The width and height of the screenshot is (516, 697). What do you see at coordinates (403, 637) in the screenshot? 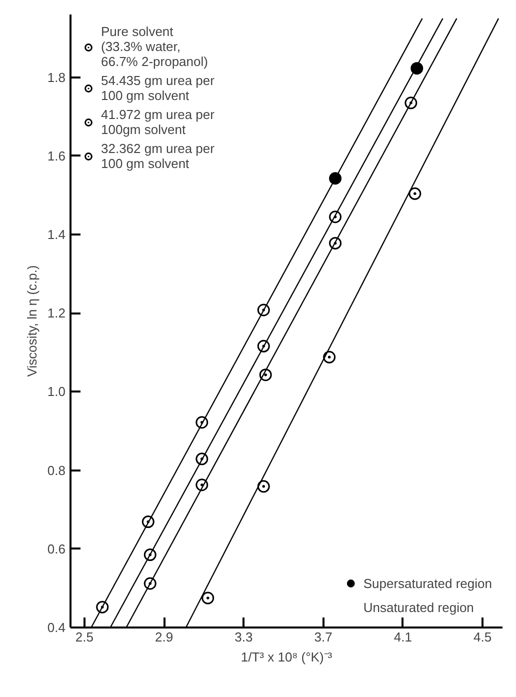
I see `x-tick-label: 4.1` at bounding box center [403, 637].